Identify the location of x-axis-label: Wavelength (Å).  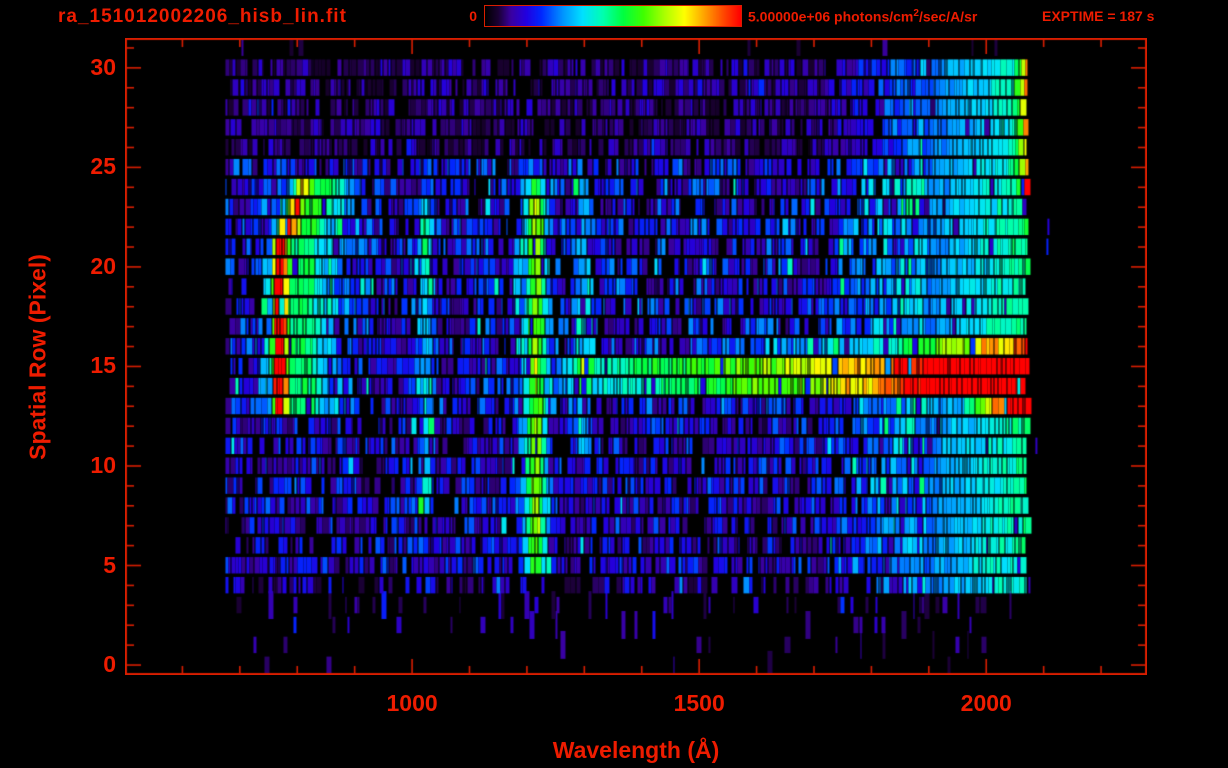
(636, 750).